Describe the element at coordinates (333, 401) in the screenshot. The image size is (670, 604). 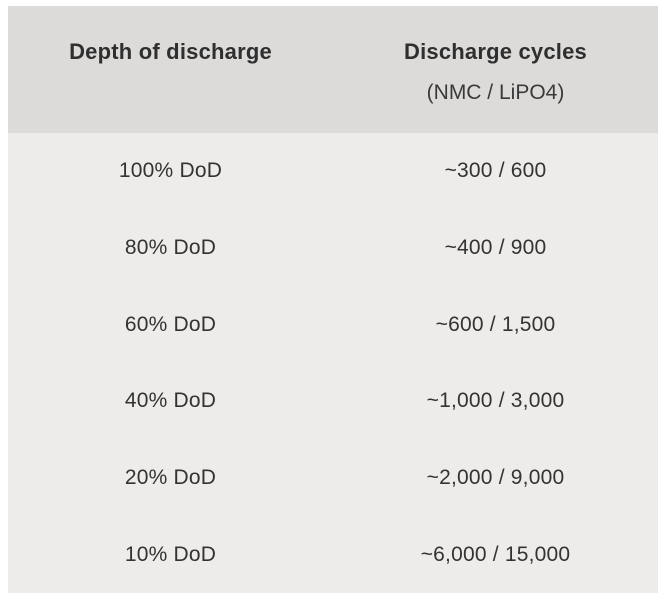
I see `table-row: 40% DoD ~1,000 / 3,000` at that location.